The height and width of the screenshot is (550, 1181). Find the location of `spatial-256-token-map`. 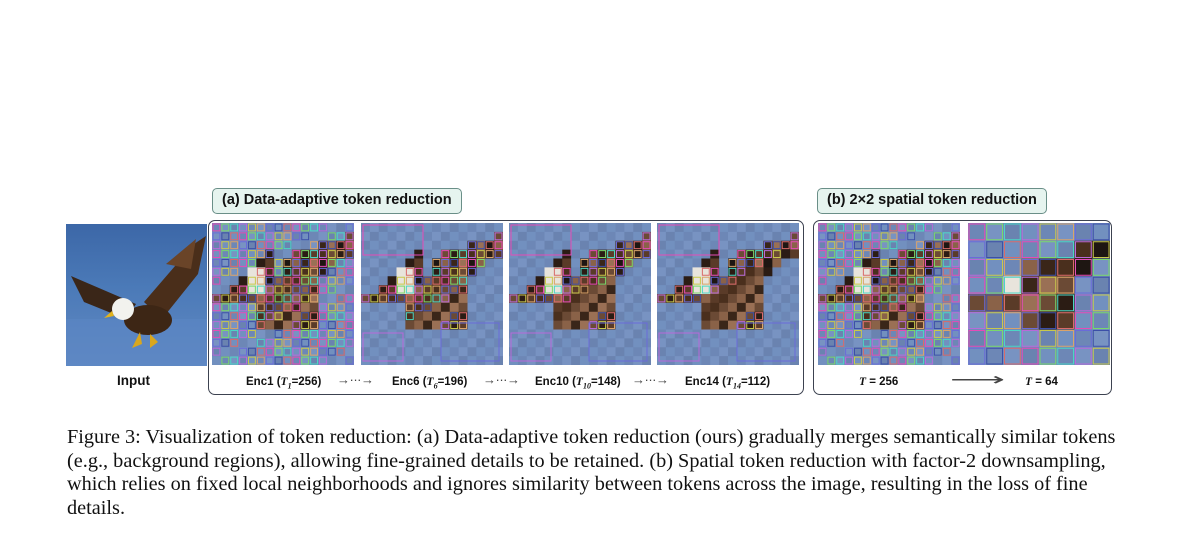

spatial-256-token-map is located at coordinates (889, 294).